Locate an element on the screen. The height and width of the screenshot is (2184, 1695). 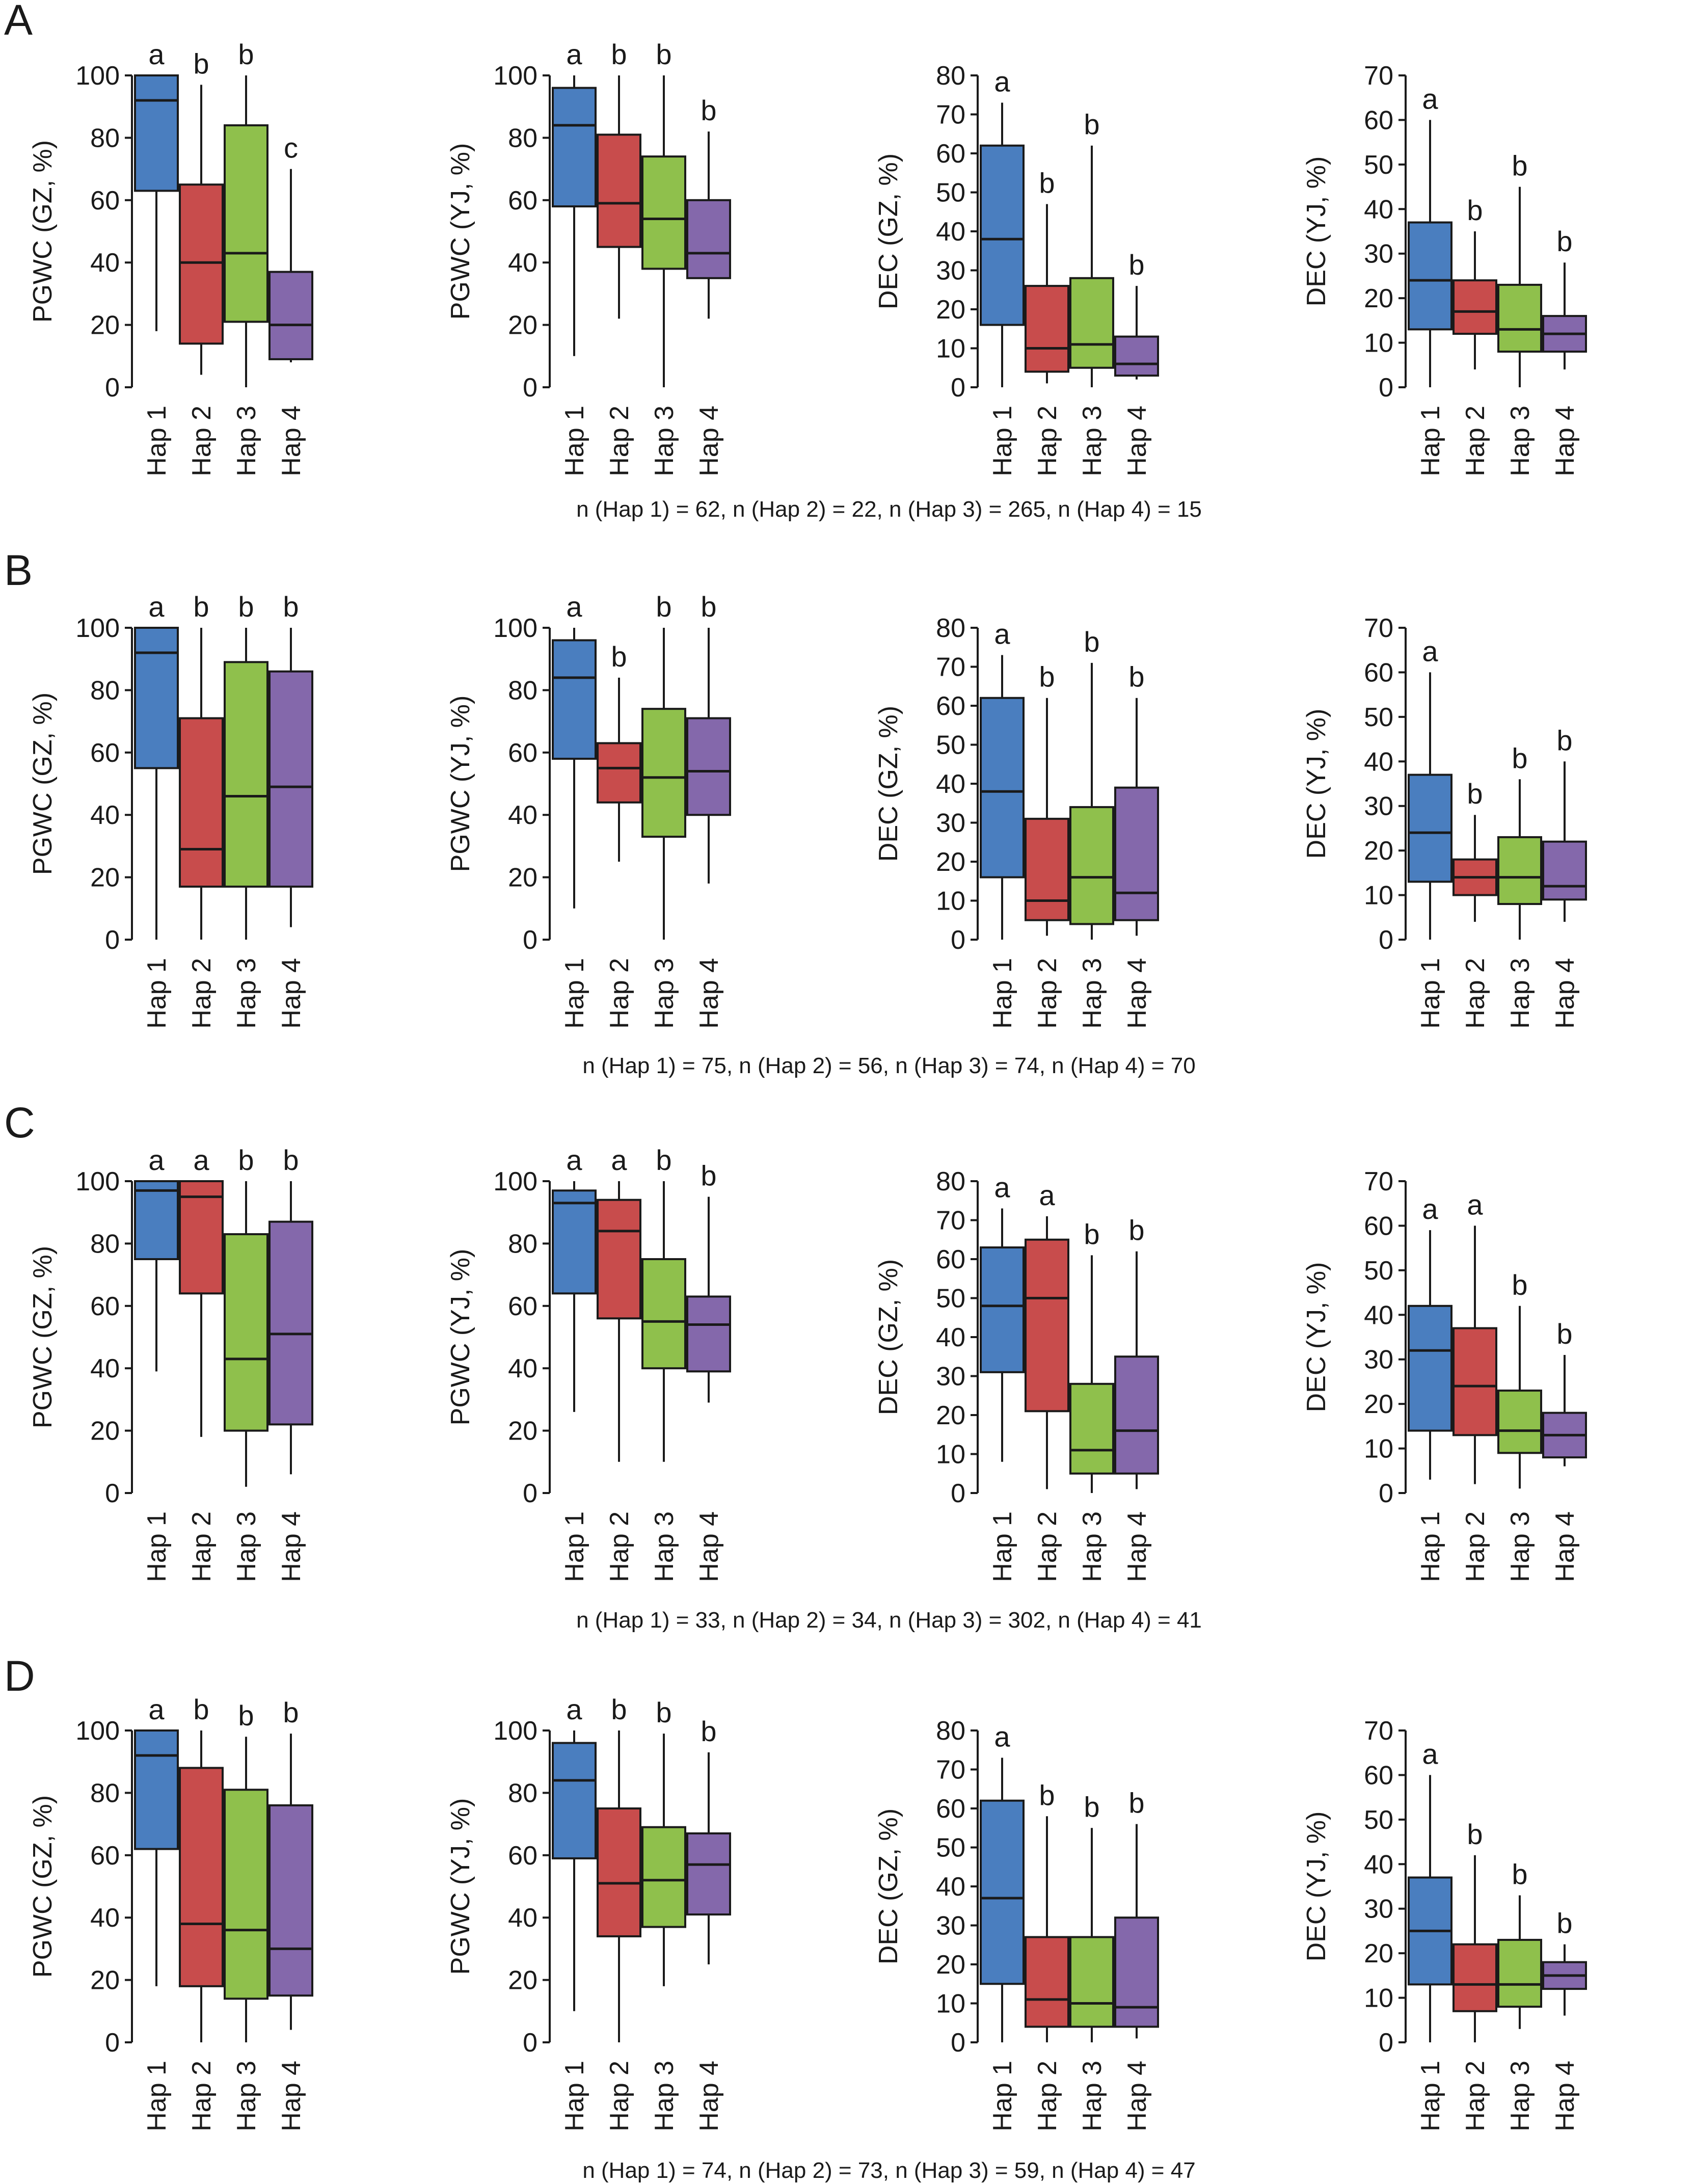
y-axis-title: PGWC (YJ, %) is located at coordinates (460, 231).